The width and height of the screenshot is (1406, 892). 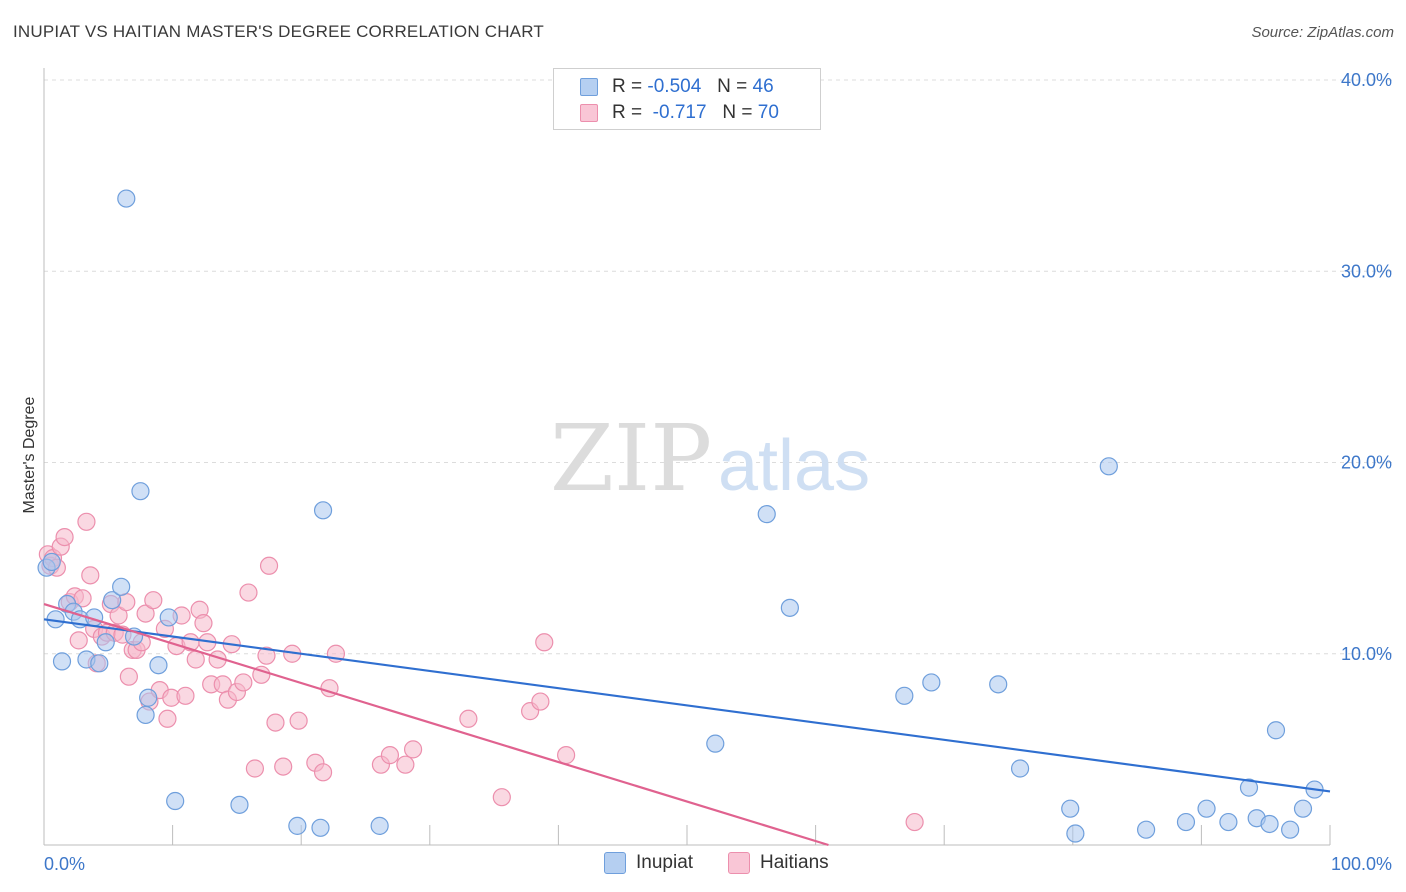 I want to click on legend-item-inupiat: Inupiat, so click(x=648, y=863).